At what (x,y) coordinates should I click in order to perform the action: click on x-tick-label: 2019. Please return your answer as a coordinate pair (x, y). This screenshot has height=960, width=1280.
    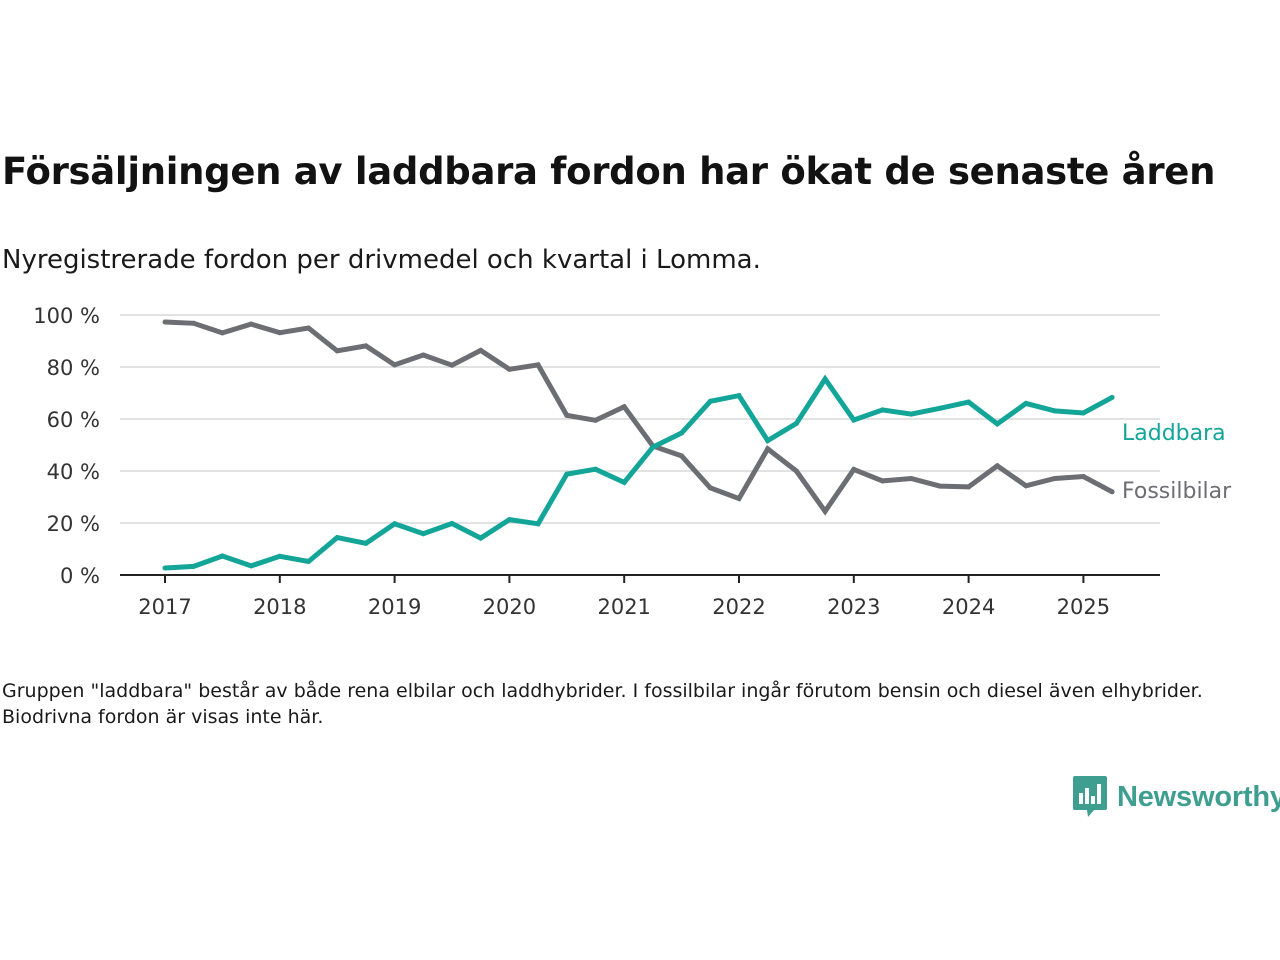
    Looking at the image, I should click on (394, 607).